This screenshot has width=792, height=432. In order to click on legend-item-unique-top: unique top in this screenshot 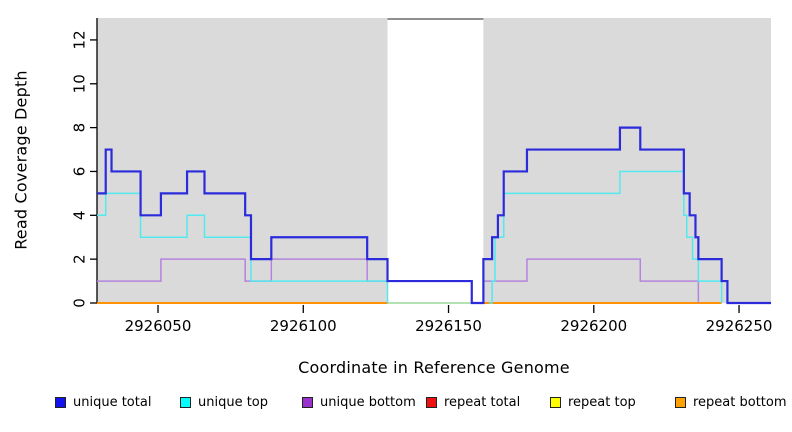, I will do `click(224, 402)`.